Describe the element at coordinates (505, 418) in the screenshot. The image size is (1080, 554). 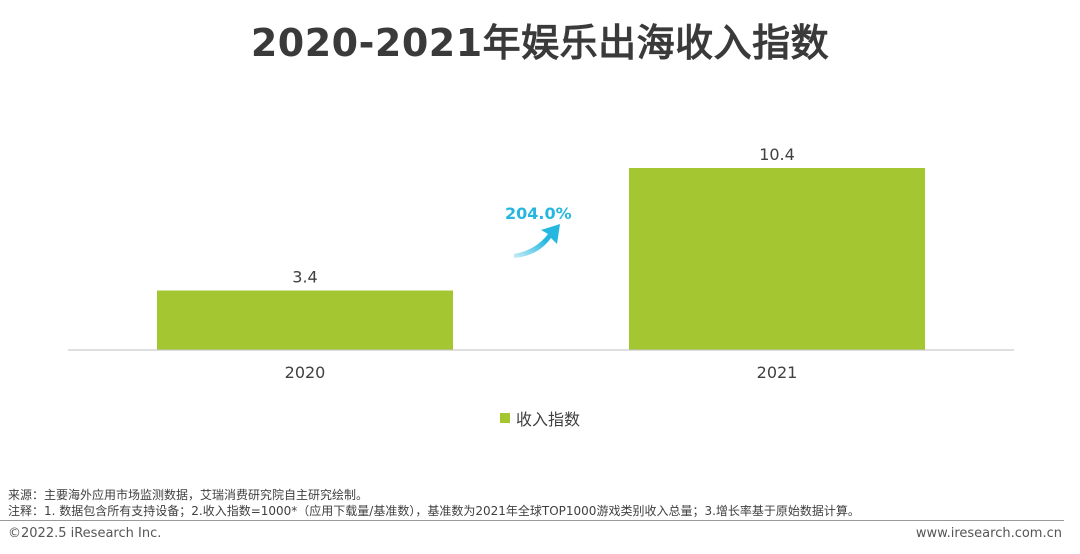
I see `legend-swatch` at that location.